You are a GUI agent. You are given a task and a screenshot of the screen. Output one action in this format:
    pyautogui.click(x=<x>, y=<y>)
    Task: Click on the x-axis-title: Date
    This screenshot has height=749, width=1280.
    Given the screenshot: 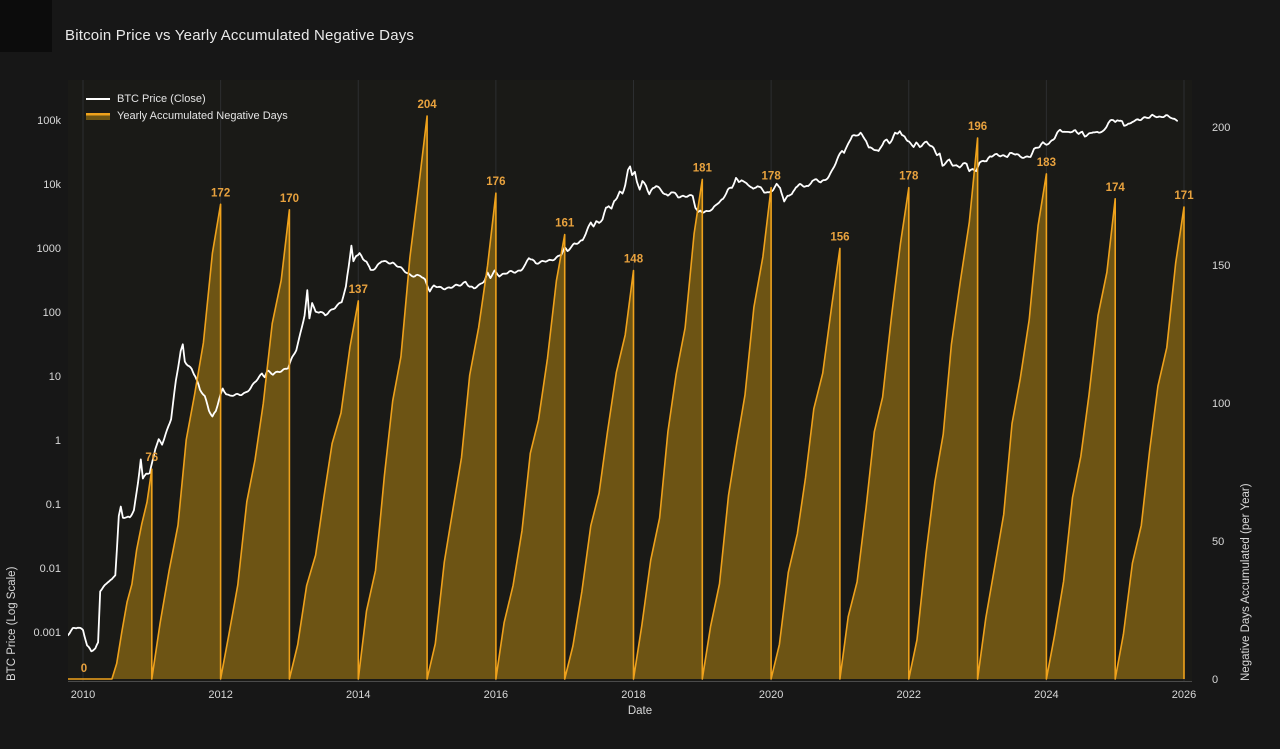 What is the action you would take?
    pyautogui.click(x=640, y=711)
    